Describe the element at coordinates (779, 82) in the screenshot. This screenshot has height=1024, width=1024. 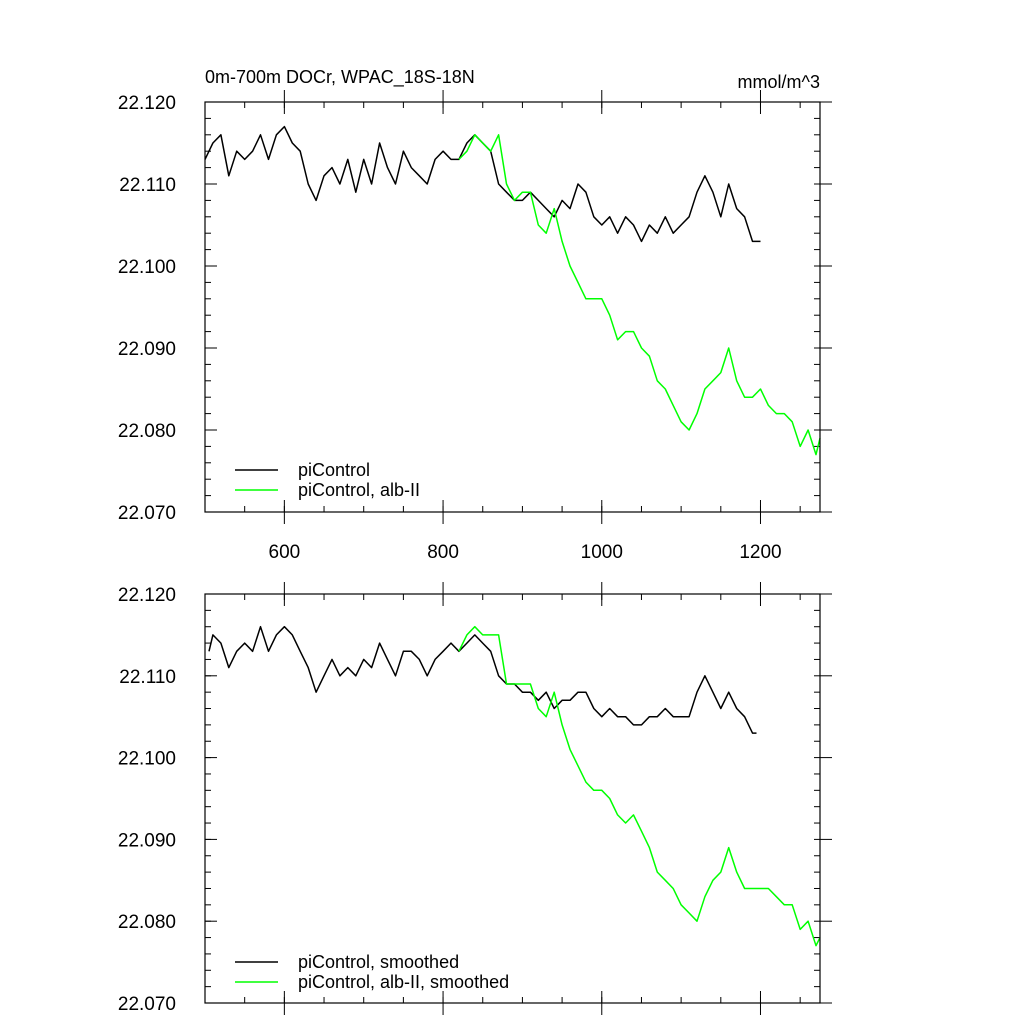
I see `units-label: mmol/m^3` at that location.